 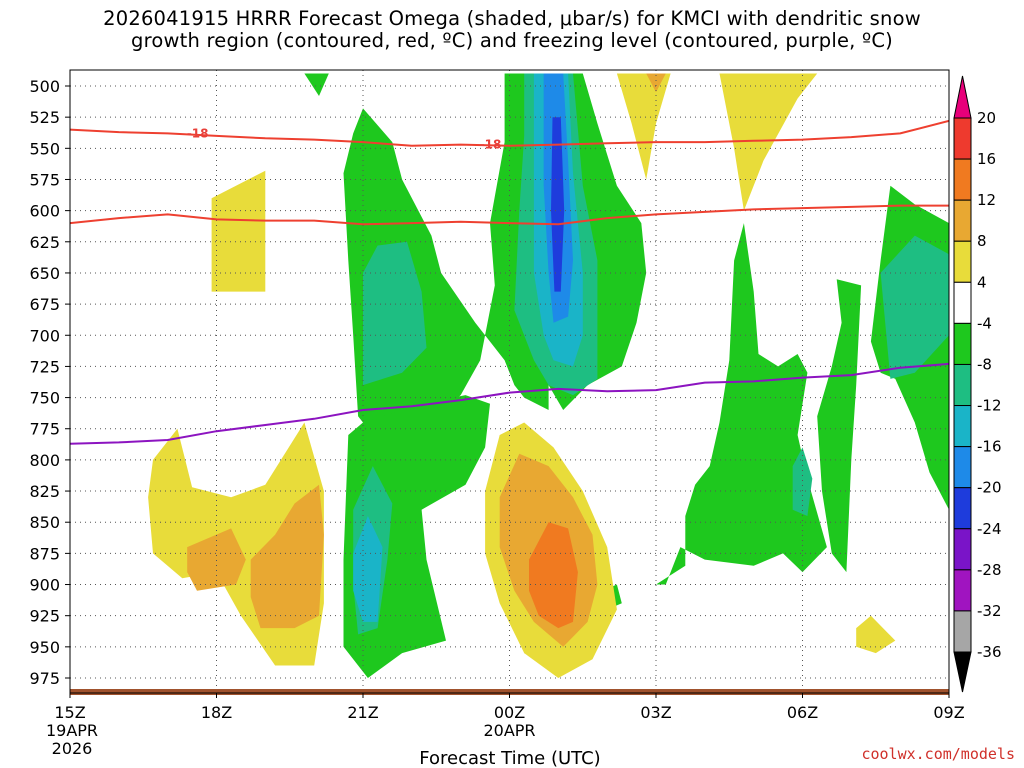 What do you see at coordinates (938, 754) in the screenshot?
I see `credit-text: coolwx.com/models` at bounding box center [938, 754].